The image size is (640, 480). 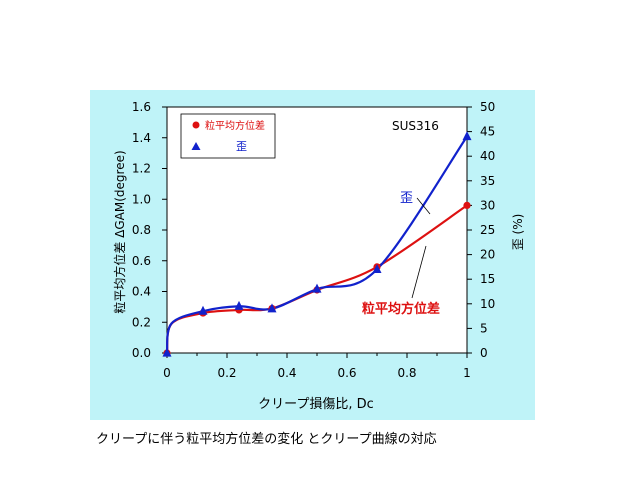 I want to click on x-tick-label: 0.4, so click(x=286, y=373).